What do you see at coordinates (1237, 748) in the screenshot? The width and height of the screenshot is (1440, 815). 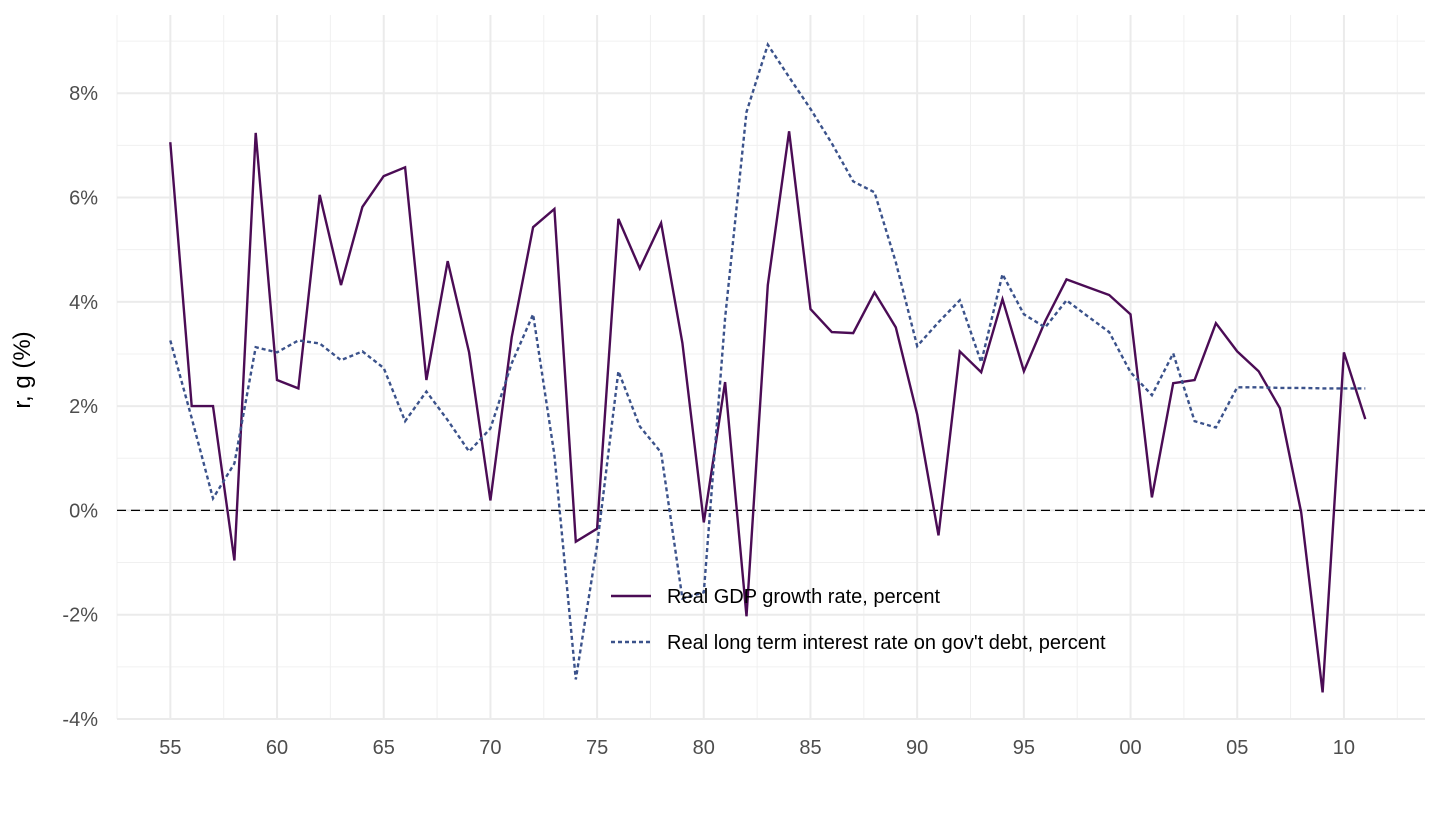 I see `x-tick-label: 05` at bounding box center [1237, 748].